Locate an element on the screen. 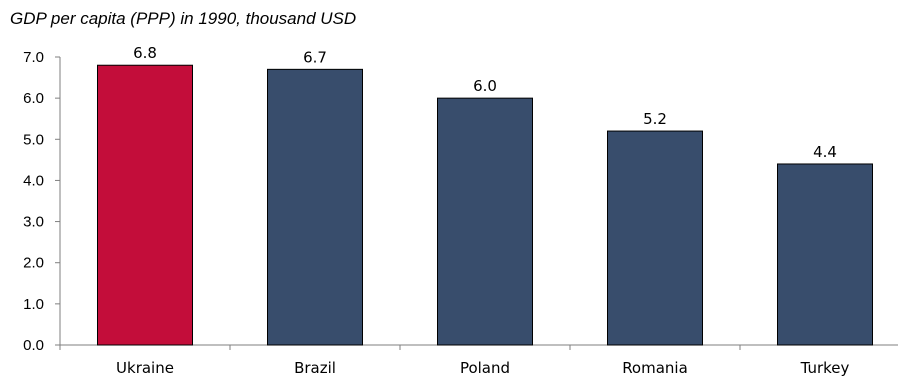 This screenshot has width=898, height=379. bar-ukraine is located at coordinates (145, 205).